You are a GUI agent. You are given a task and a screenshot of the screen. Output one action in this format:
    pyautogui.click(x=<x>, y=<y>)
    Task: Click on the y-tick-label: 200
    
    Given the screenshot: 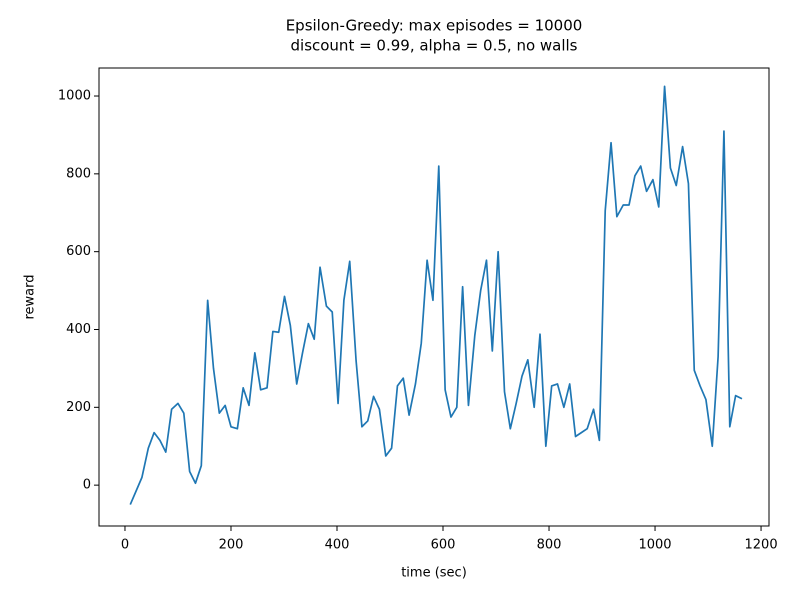 What is the action you would take?
    pyautogui.click(x=78, y=407)
    